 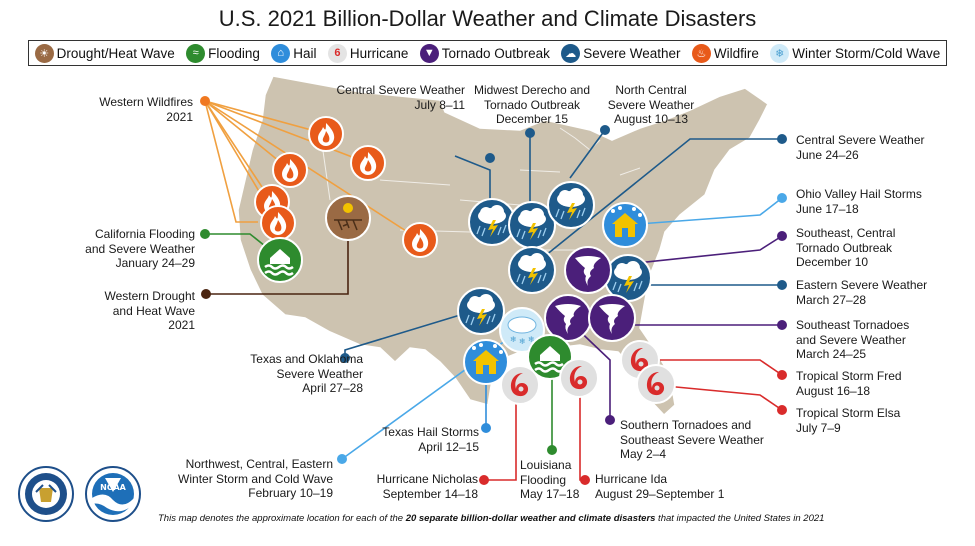 I want to click on legend-item-hail: ⌂ Hail, so click(x=294, y=53).